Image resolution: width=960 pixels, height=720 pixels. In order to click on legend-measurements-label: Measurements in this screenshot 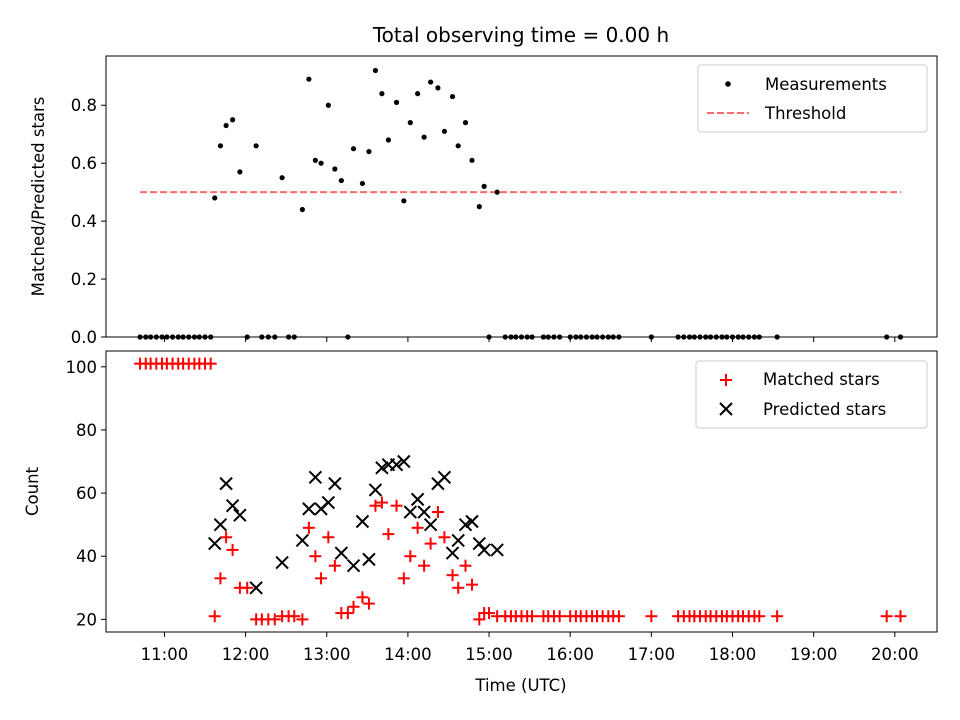, I will do `click(826, 84)`.